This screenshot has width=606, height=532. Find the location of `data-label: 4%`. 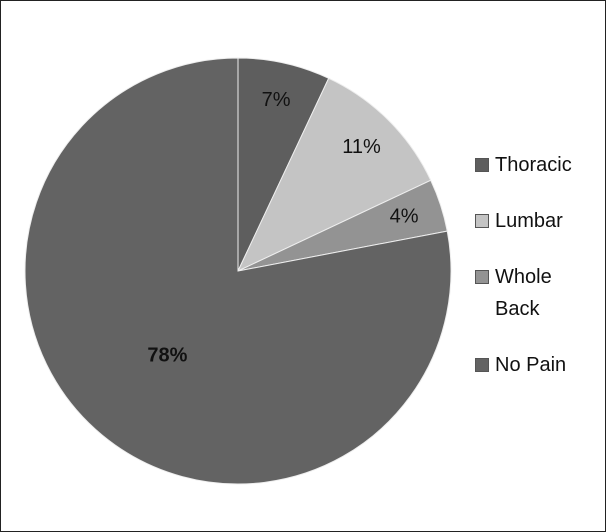

data-label: 4% is located at coordinates (404, 216).